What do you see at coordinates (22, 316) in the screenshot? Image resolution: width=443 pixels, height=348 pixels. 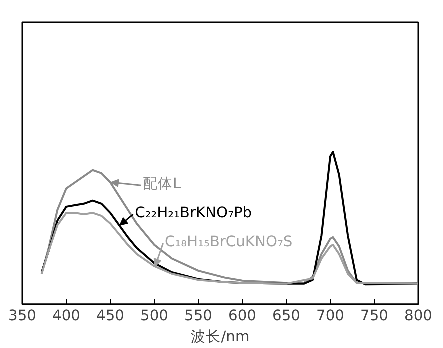 I see `x-tick-label: 350` at bounding box center [22, 316].